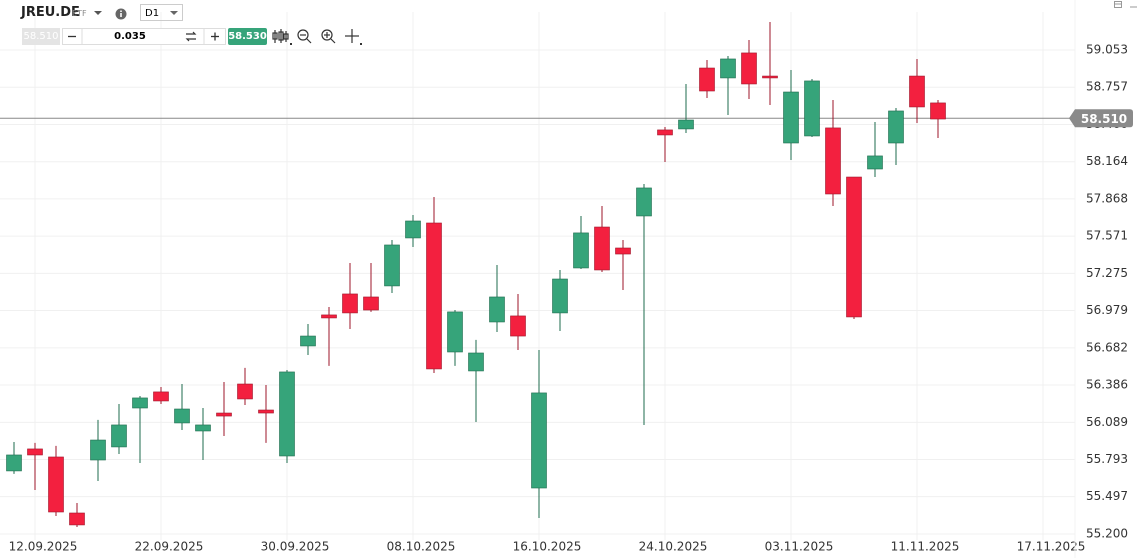 The width and height of the screenshot is (1140, 558). Describe the element at coordinates (1051, 547) in the screenshot. I see `x-tick-label: 17.11.2025` at that location.